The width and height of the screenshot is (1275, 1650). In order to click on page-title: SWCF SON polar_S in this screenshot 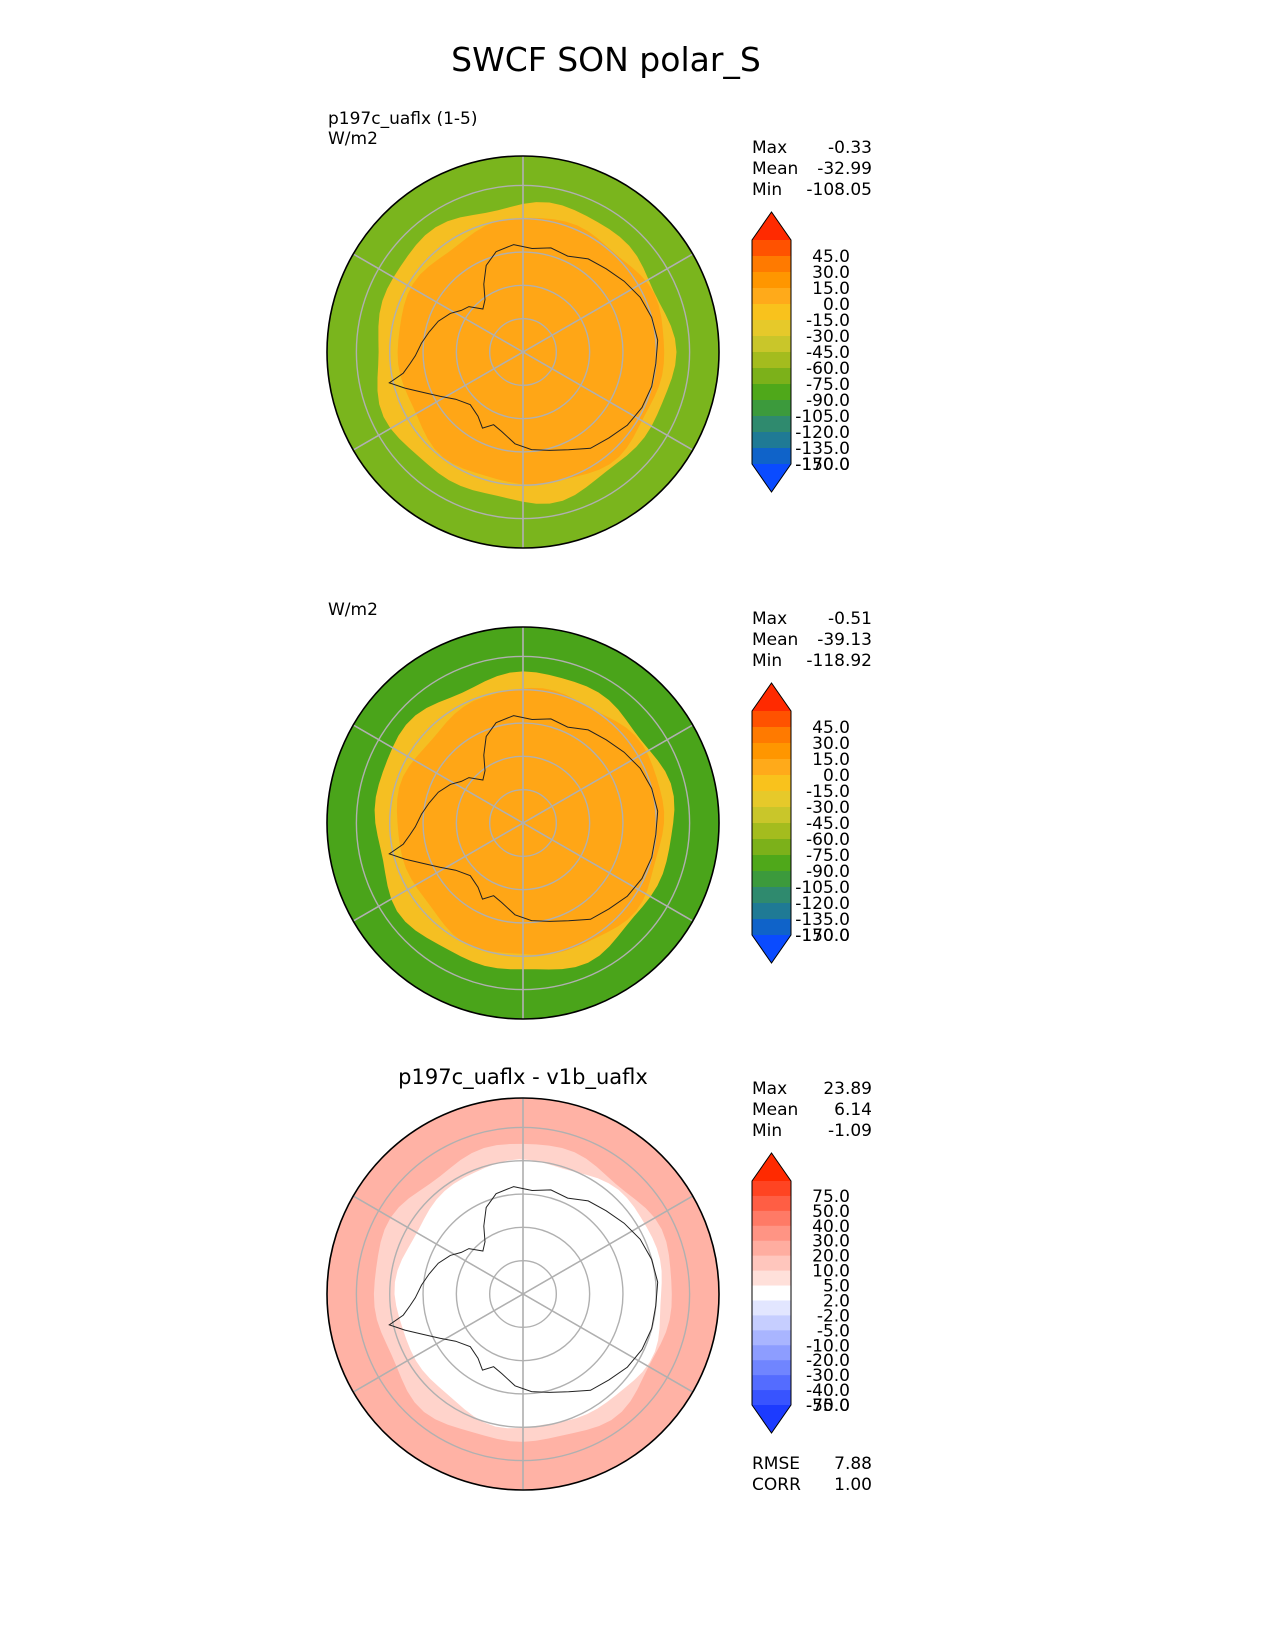, I will do `click(606, 59)`.